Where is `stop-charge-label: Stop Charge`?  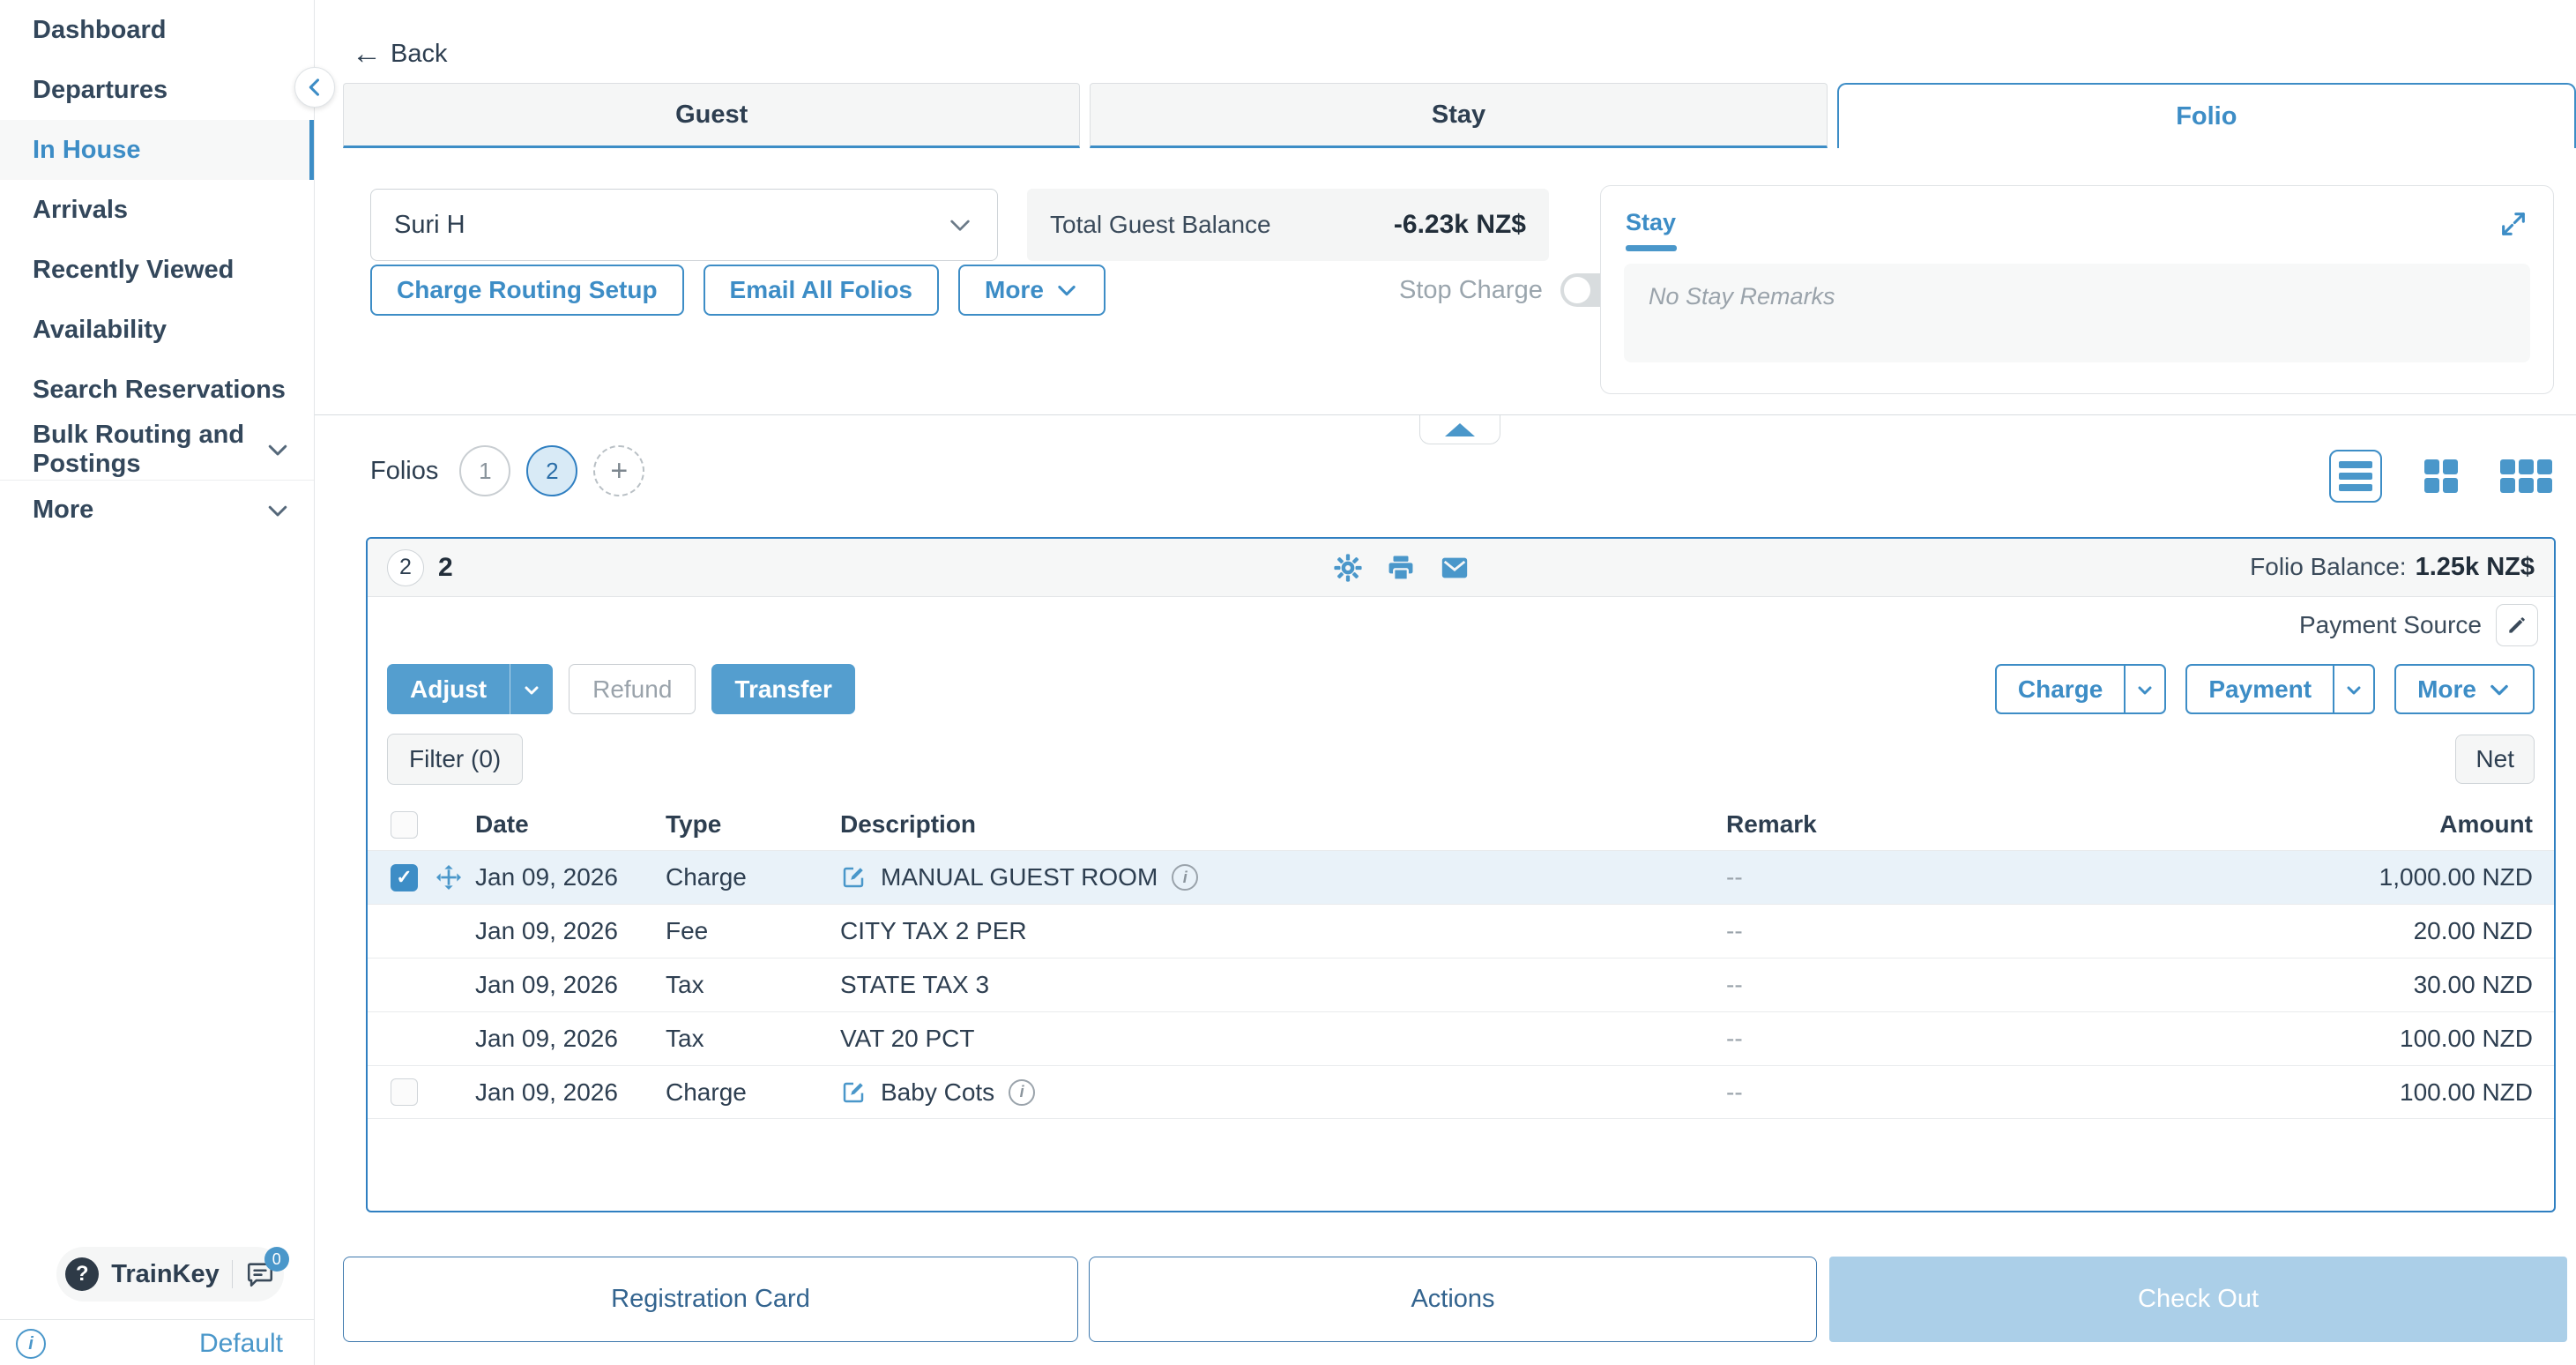
stop-charge-label: Stop Charge is located at coordinates (1471, 289).